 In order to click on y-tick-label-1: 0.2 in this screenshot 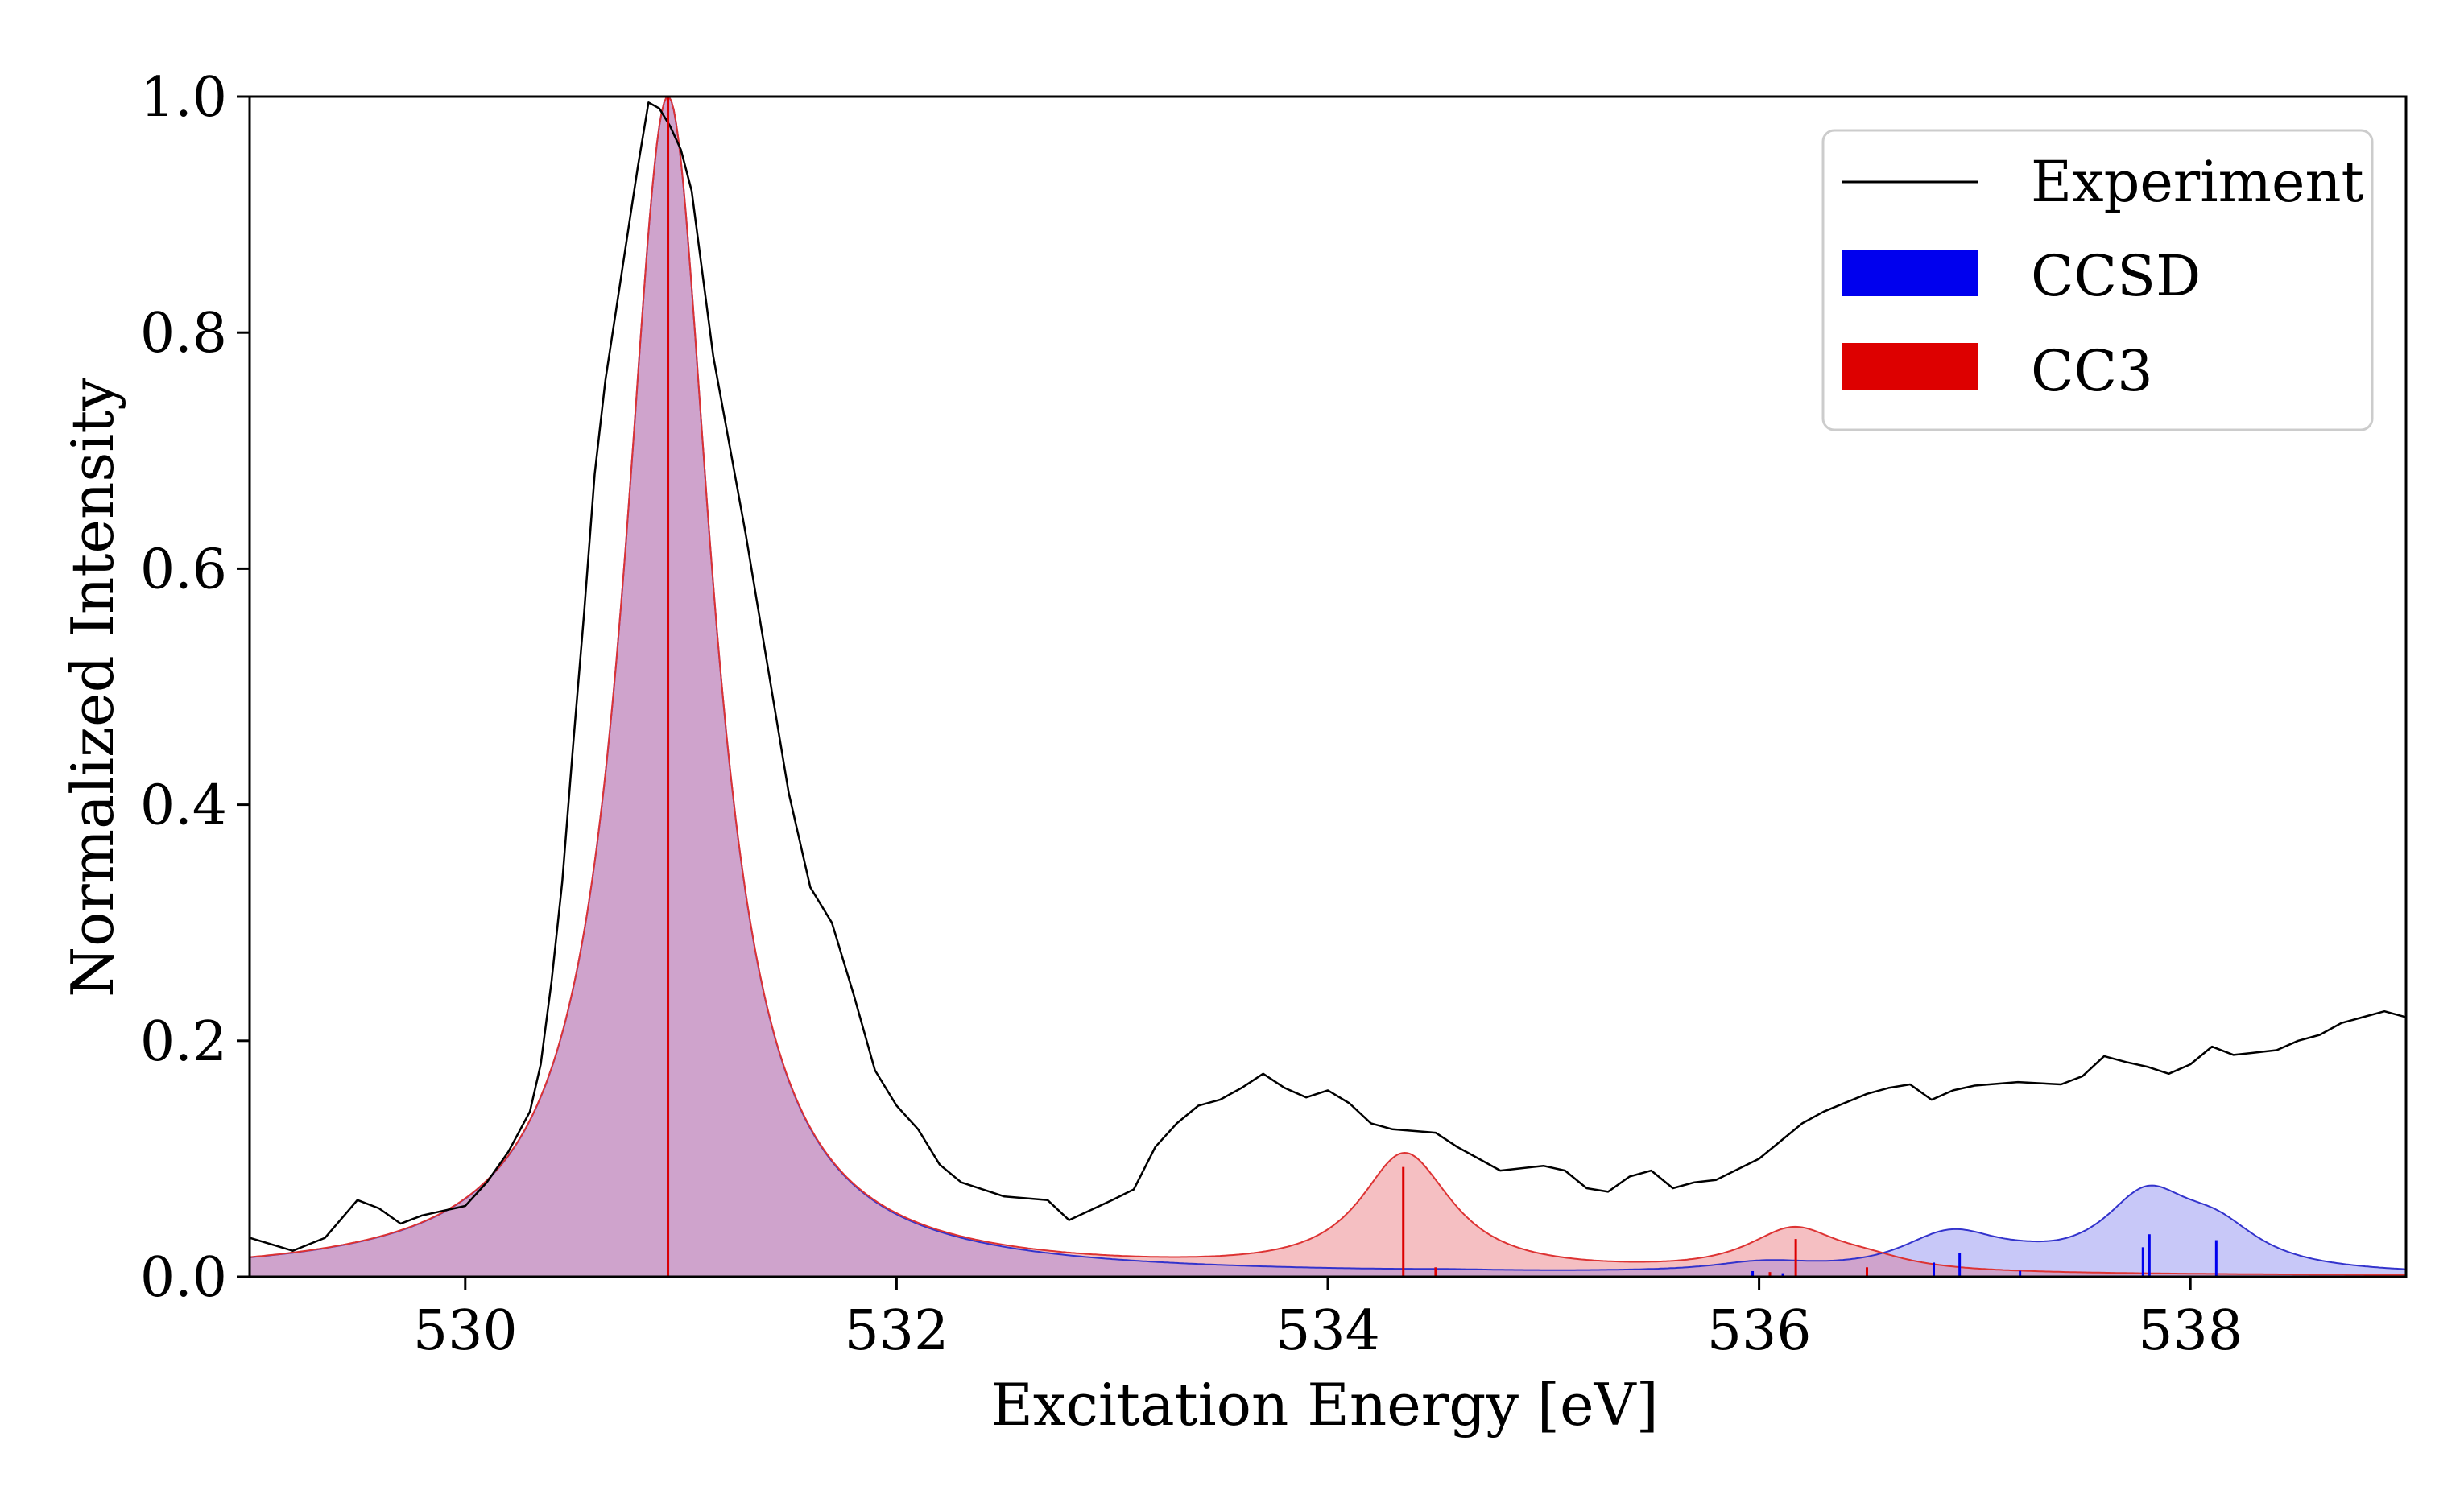, I will do `click(183, 1042)`.